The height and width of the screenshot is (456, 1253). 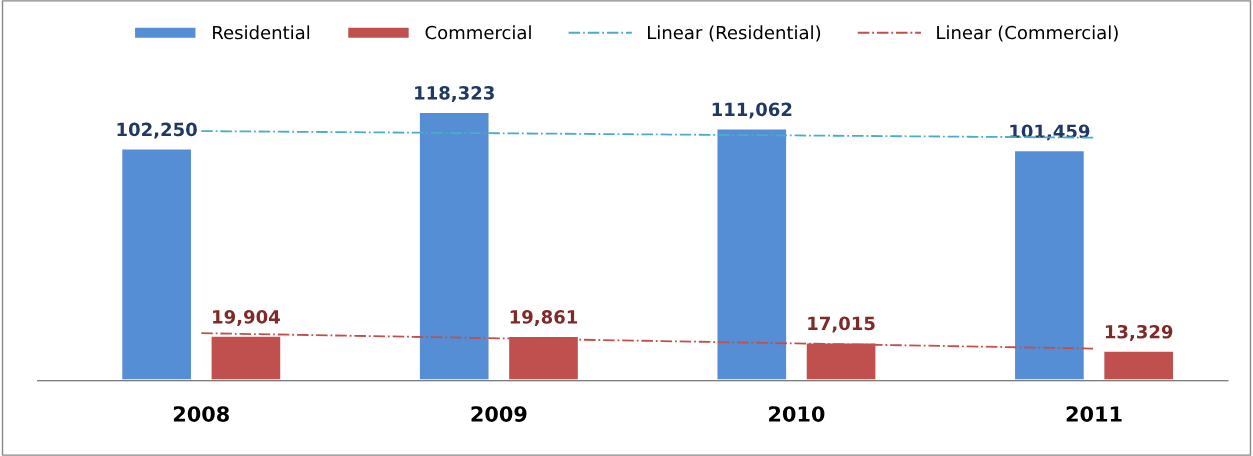 I want to click on legend-label: Linear (Commercial), so click(x=1027, y=33).